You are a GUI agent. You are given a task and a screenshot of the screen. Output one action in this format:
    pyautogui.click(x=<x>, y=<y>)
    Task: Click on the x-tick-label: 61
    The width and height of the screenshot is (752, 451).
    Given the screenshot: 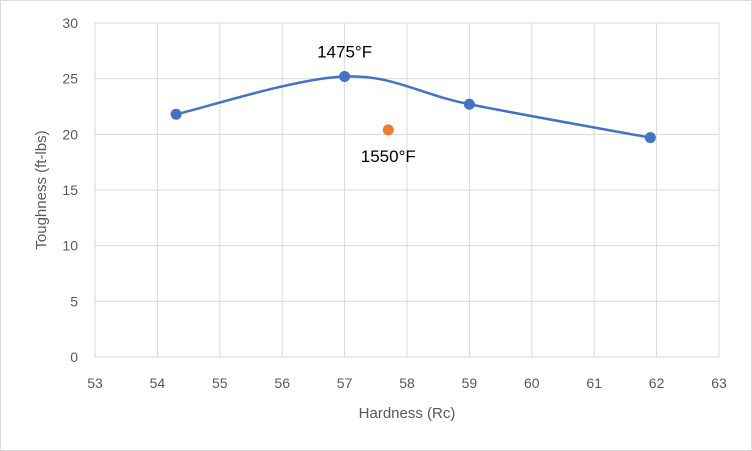 What is the action you would take?
    pyautogui.click(x=594, y=383)
    